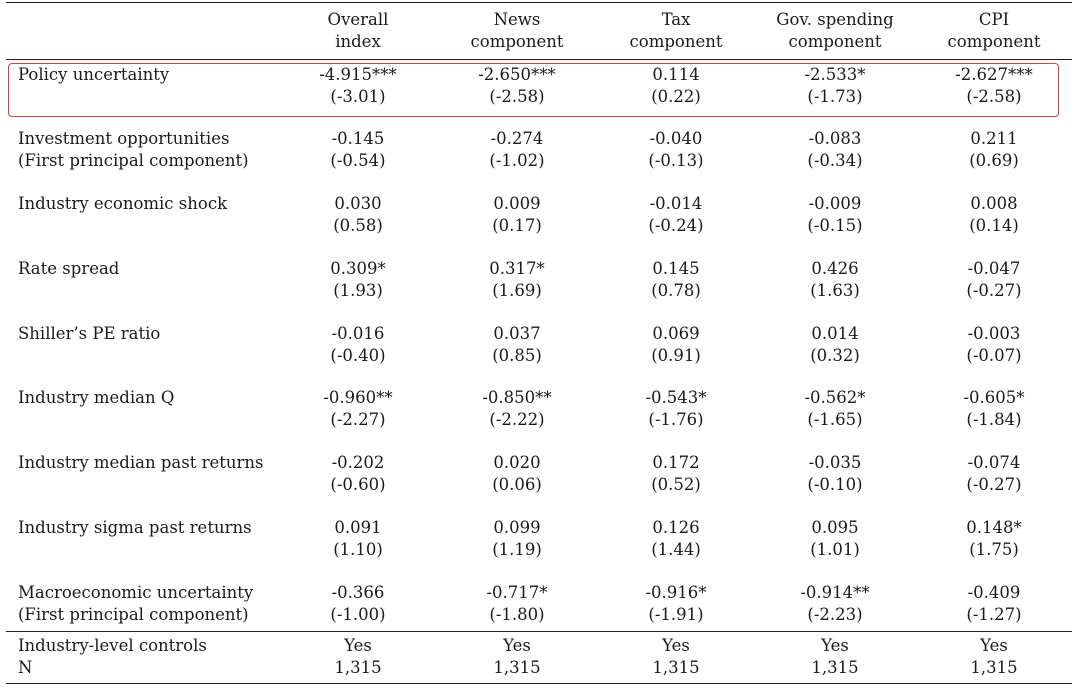 Image resolution: width=1080 pixels, height=689 pixels. Describe the element at coordinates (676, 408) in the screenshot. I see `table-cell: -0.543* (-1.76)` at that location.